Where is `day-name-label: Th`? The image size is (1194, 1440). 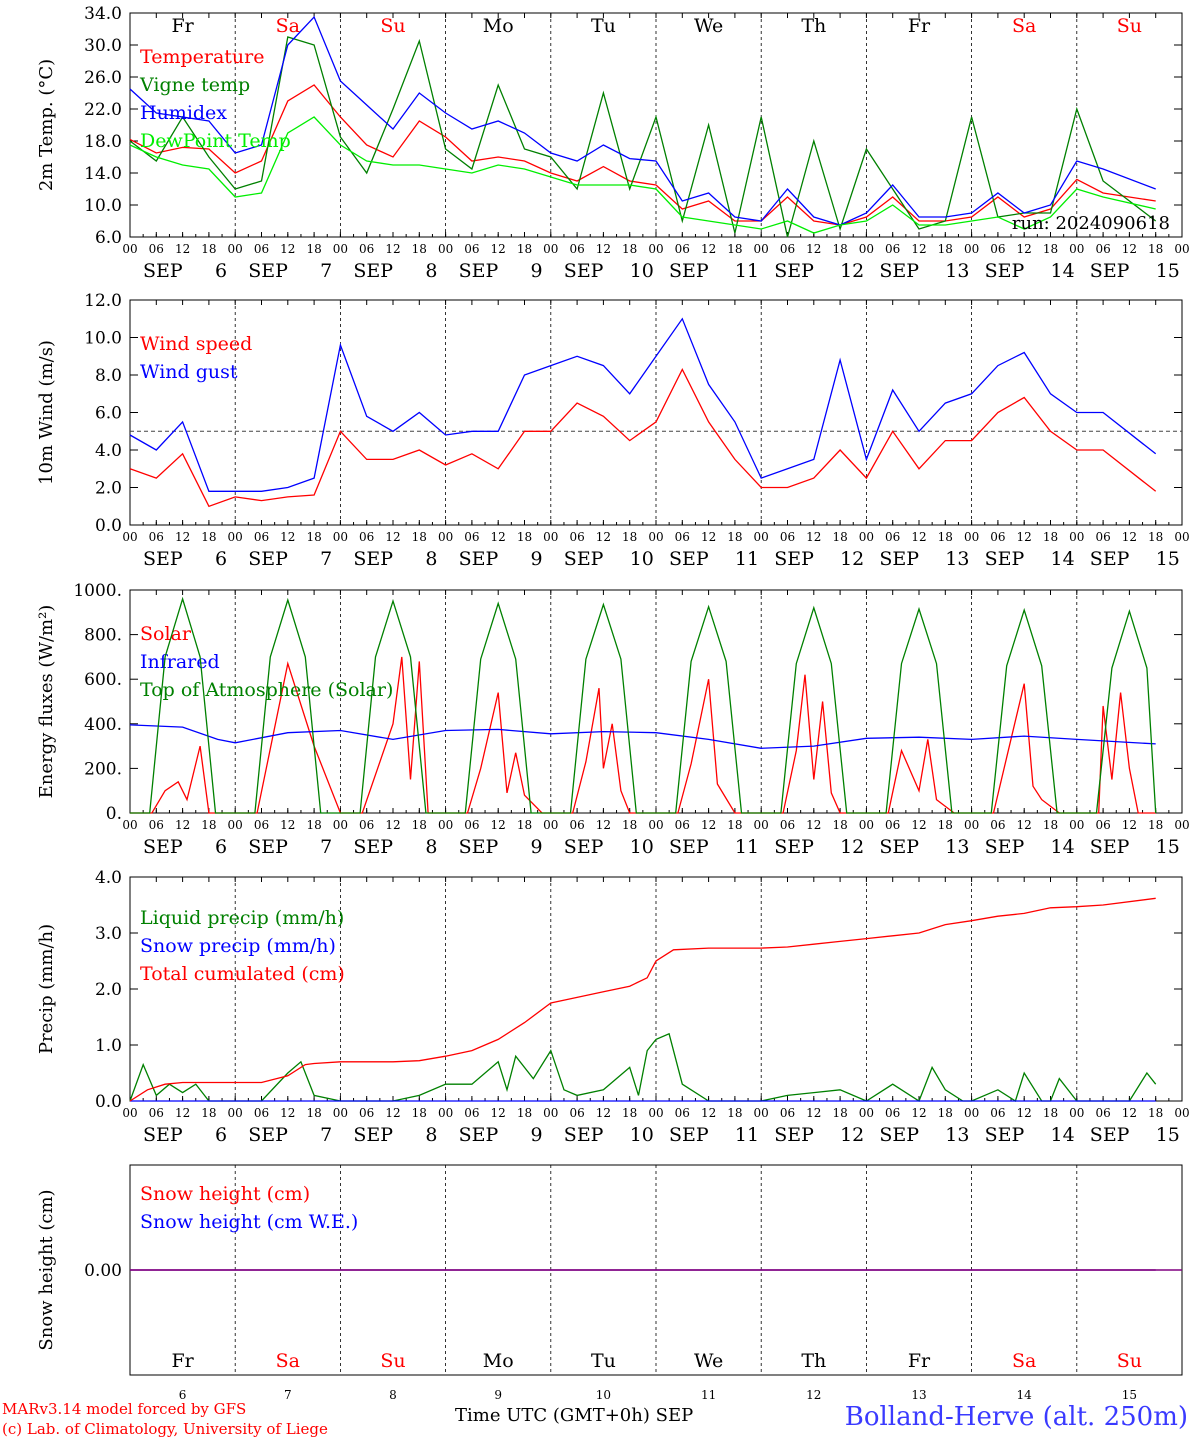 day-name-label: Th is located at coordinates (813, 1361).